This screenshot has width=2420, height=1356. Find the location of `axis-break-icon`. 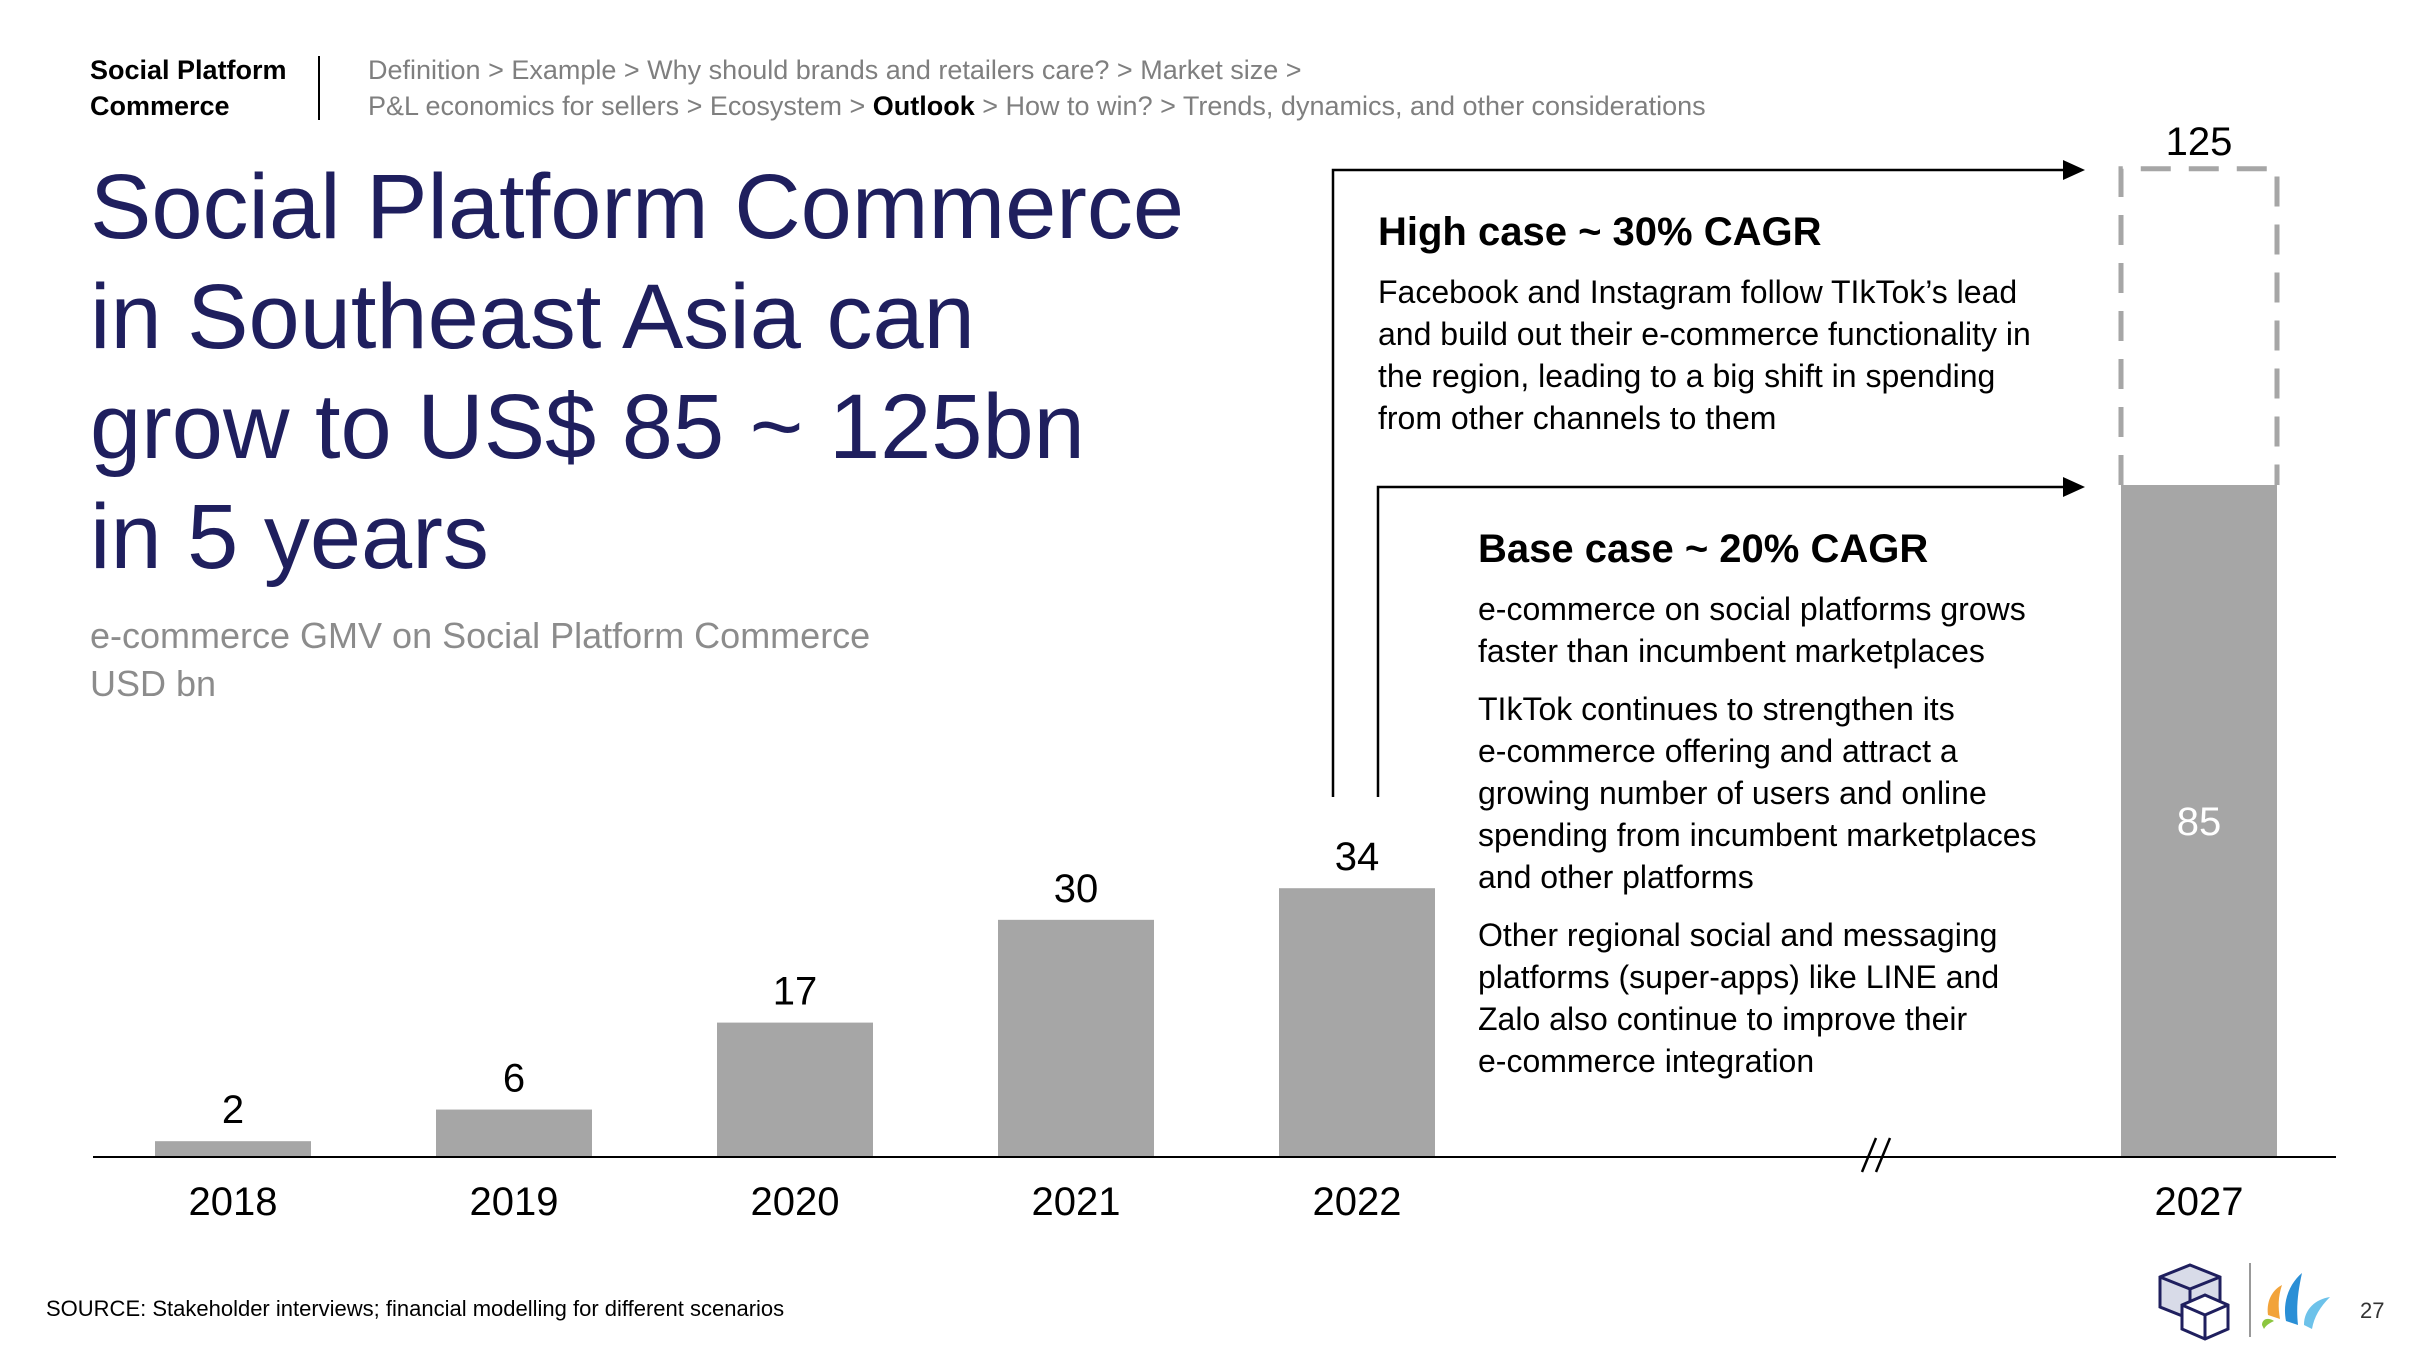

axis-break-icon is located at coordinates (1876, 1155).